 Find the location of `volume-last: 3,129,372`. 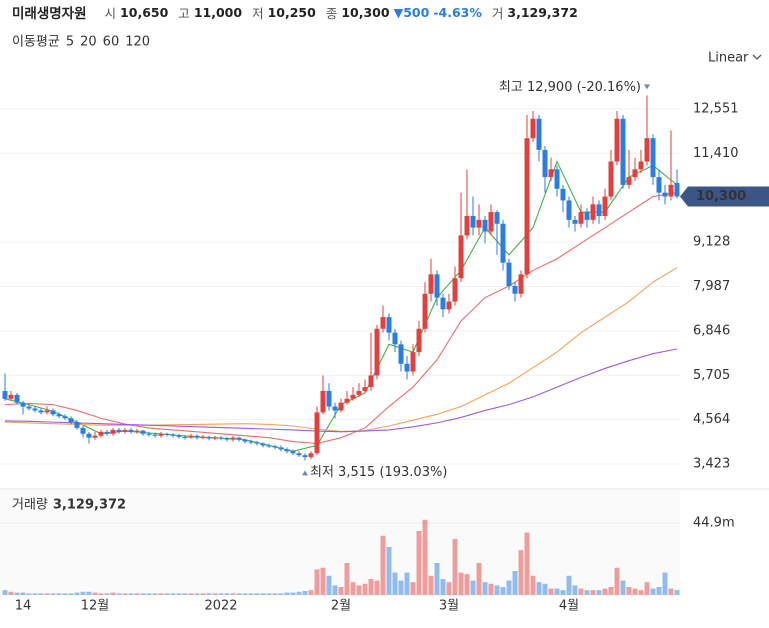

volume-last: 3,129,372 is located at coordinates (89, 505).